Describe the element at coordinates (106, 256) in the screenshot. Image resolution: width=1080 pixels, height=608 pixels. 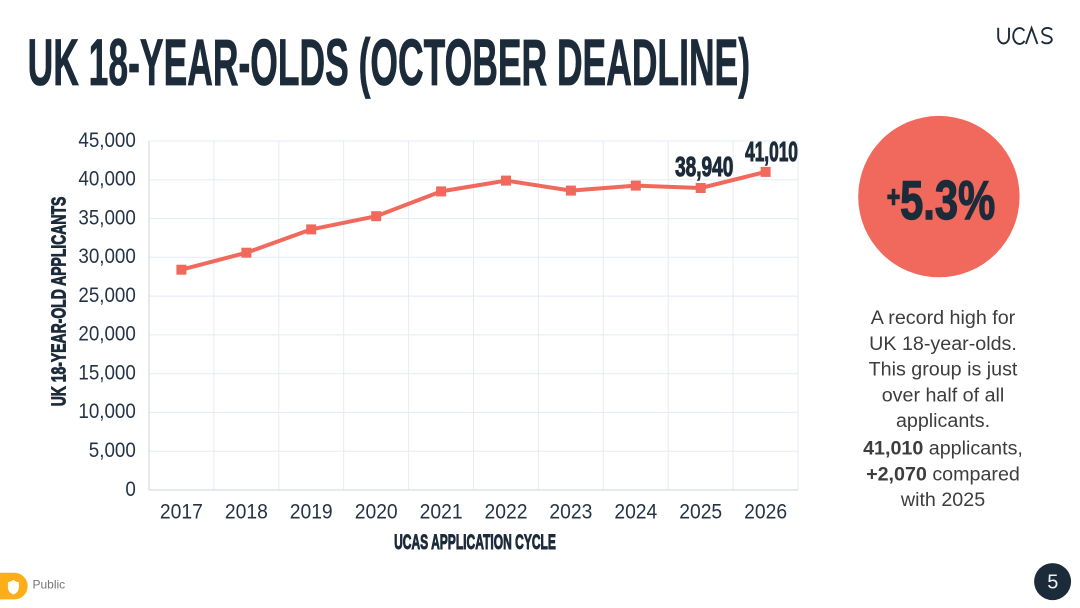
I see `svg-text: 30,000` at that location.